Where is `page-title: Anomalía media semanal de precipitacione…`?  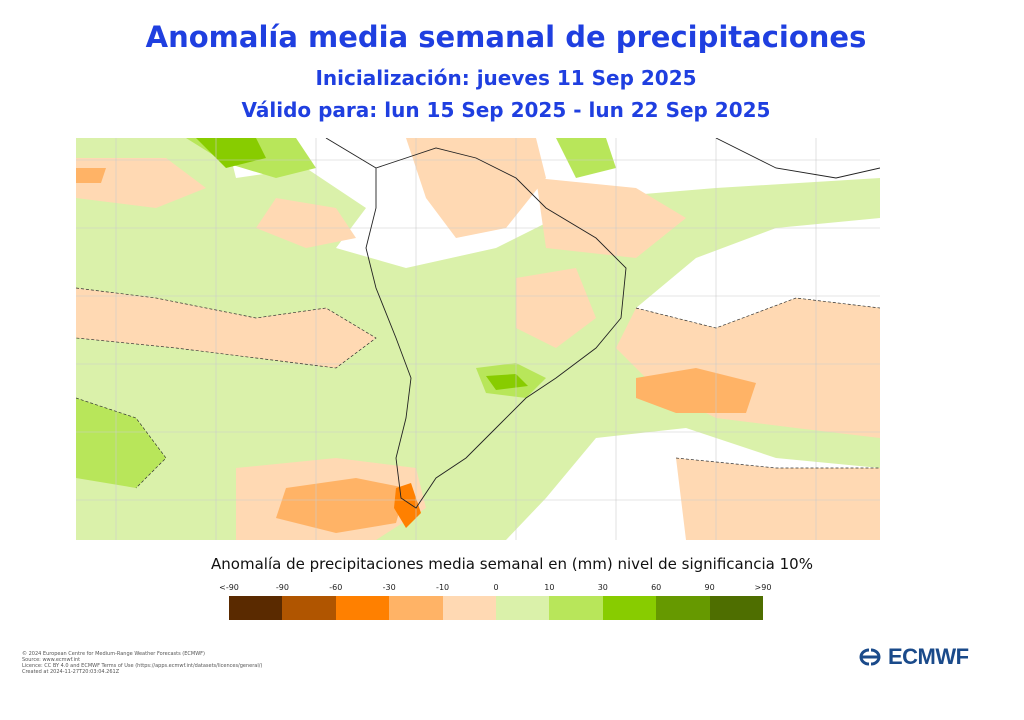
page-title: Anomalía media semanal de precipitacione… is located at coordinates (506, 37).